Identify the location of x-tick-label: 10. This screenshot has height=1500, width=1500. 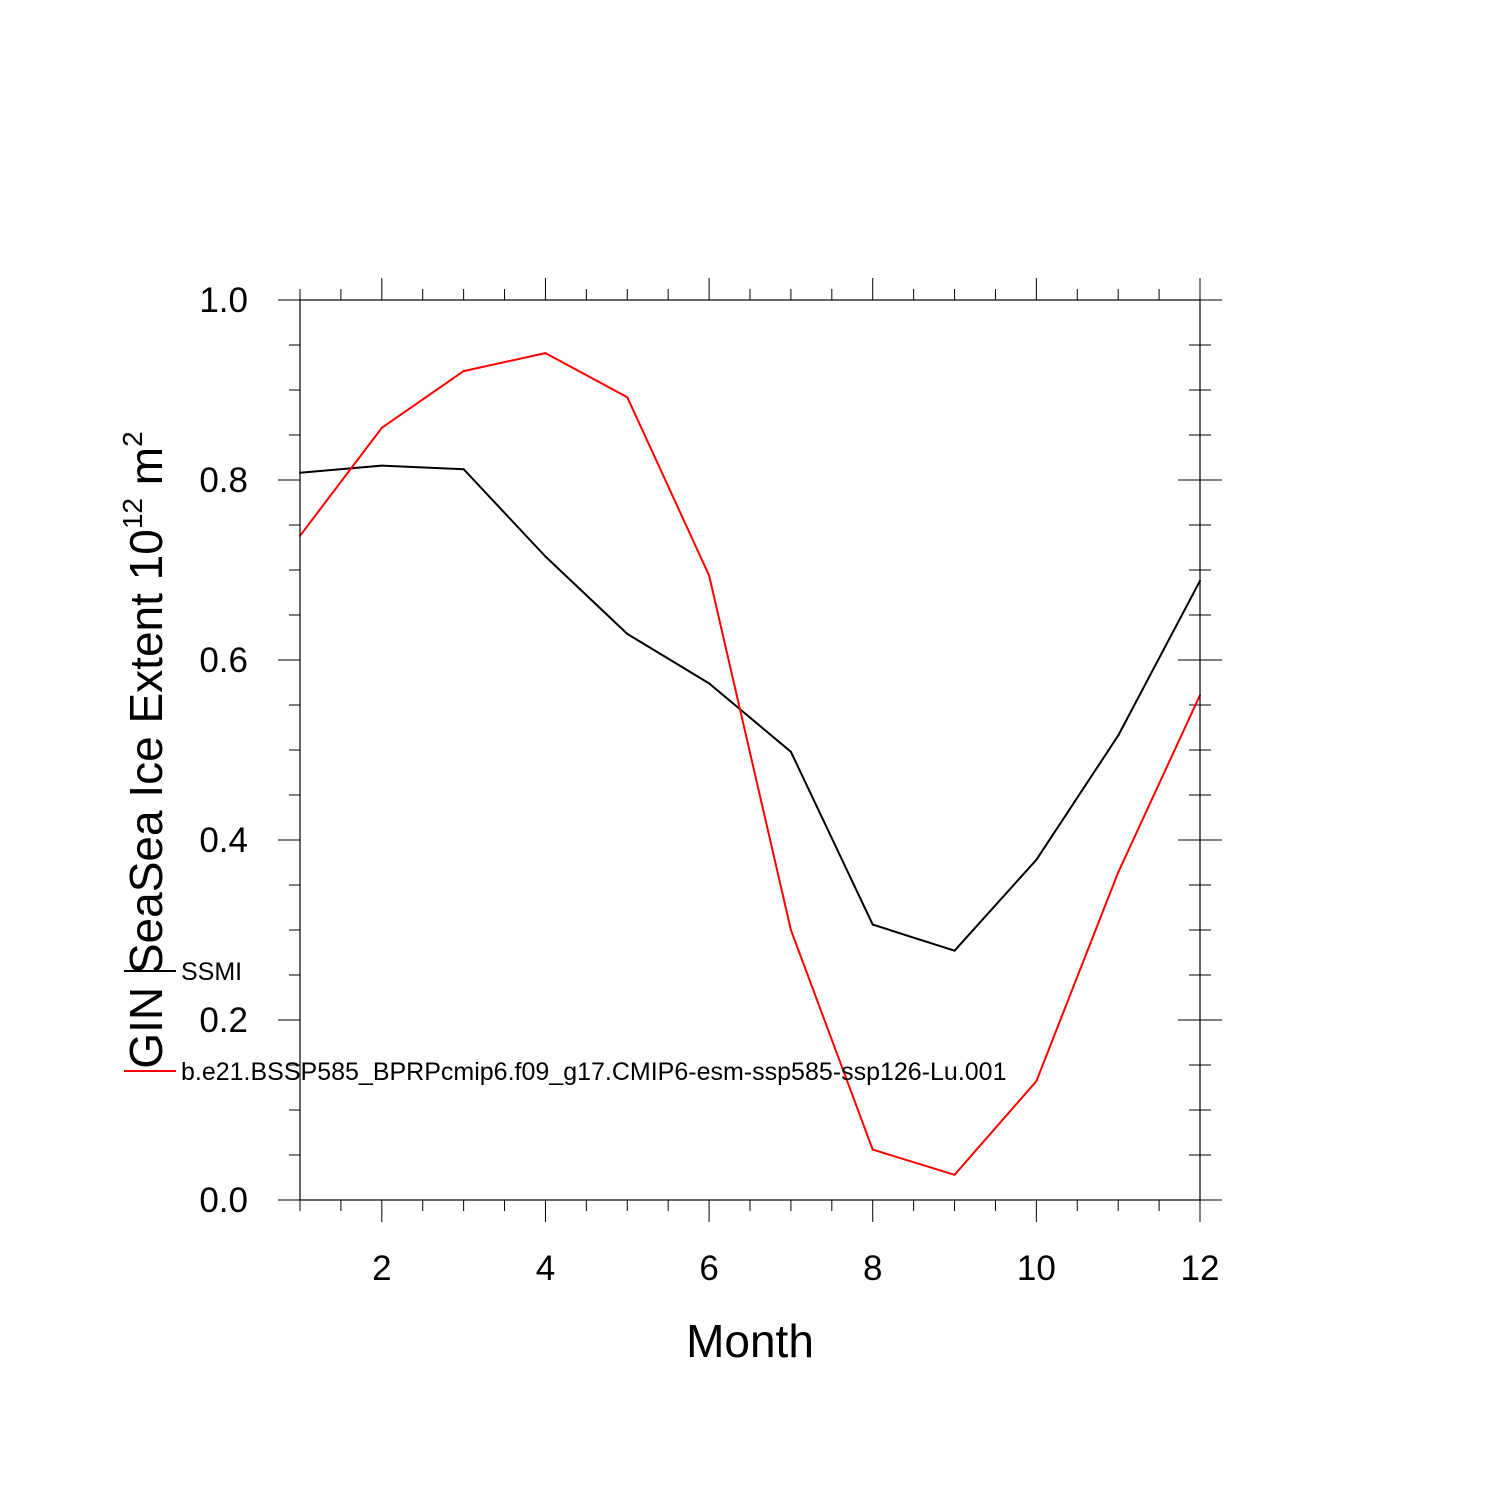
(1036, 1268).